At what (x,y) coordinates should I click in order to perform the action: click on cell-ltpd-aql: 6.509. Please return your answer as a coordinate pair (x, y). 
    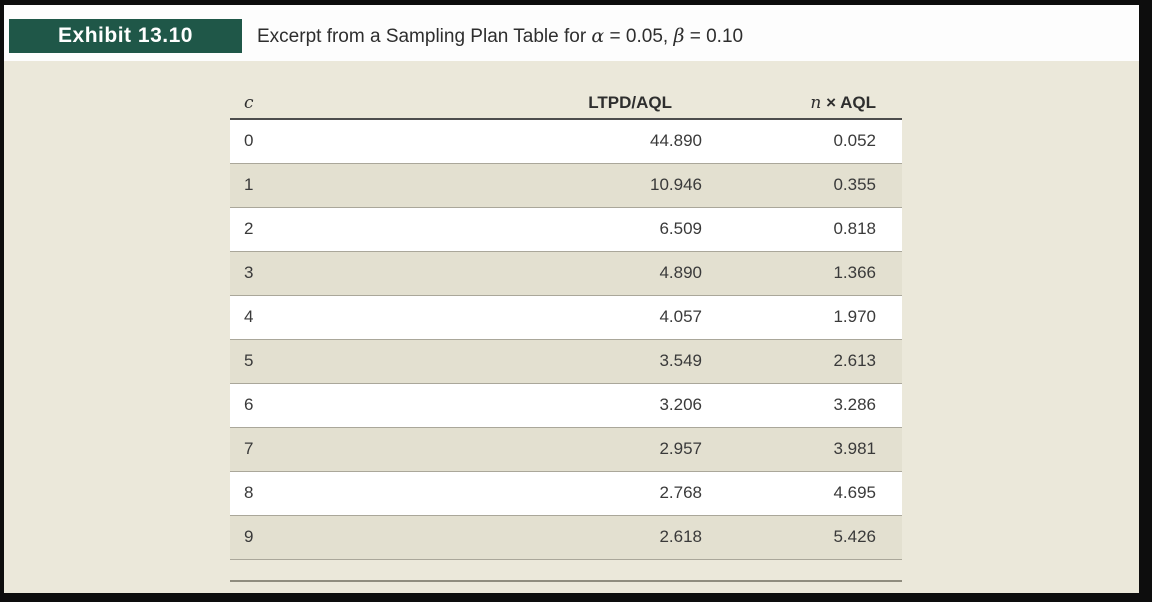
    Looking at the image, I should click on (511, 229).